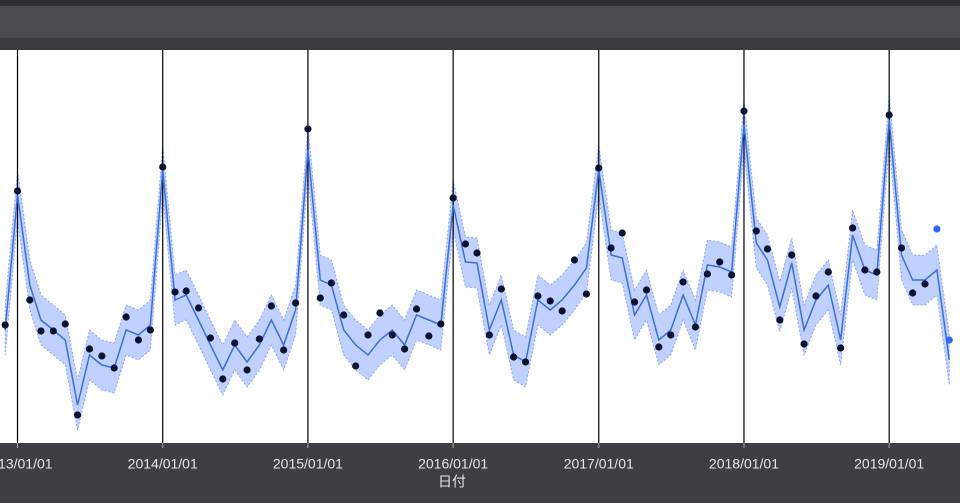  Describe the element at coordinates (744, 464) in the screenshot. I see `x-tick-label: 2018/01/01` at that location.